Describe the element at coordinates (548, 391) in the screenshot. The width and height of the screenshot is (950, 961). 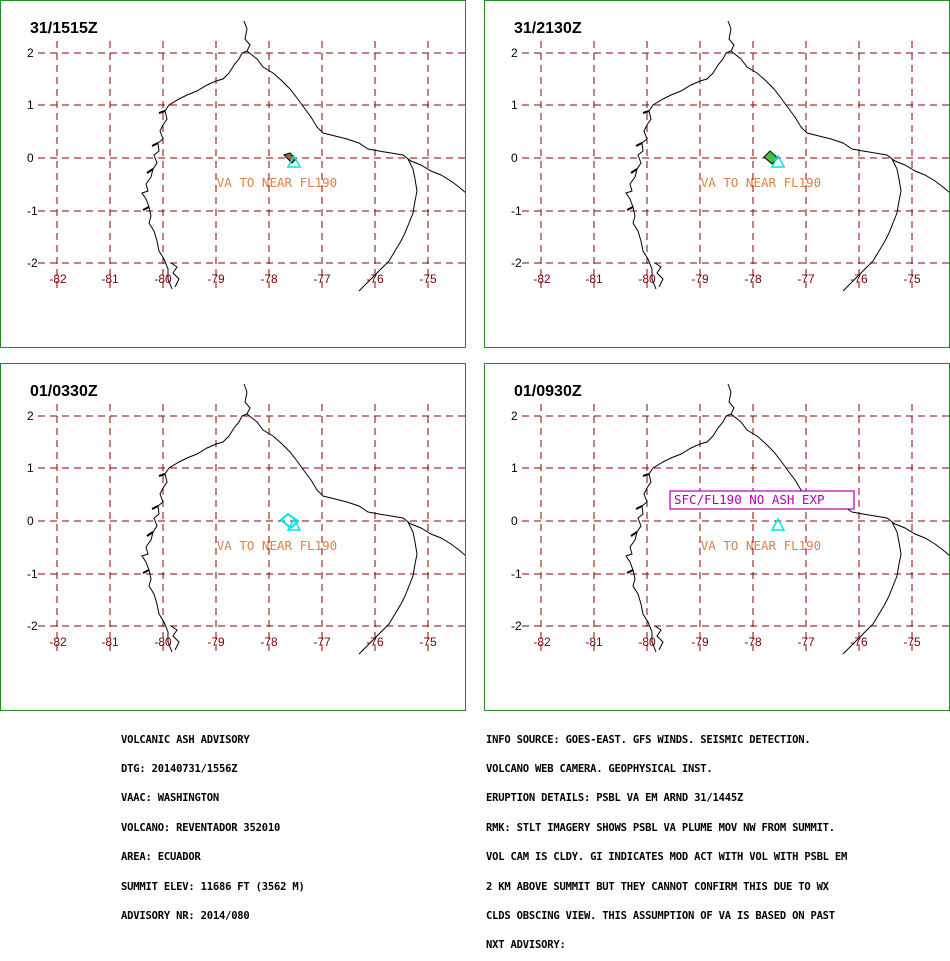
I see `panel-time: 01/0930Z` at that location.